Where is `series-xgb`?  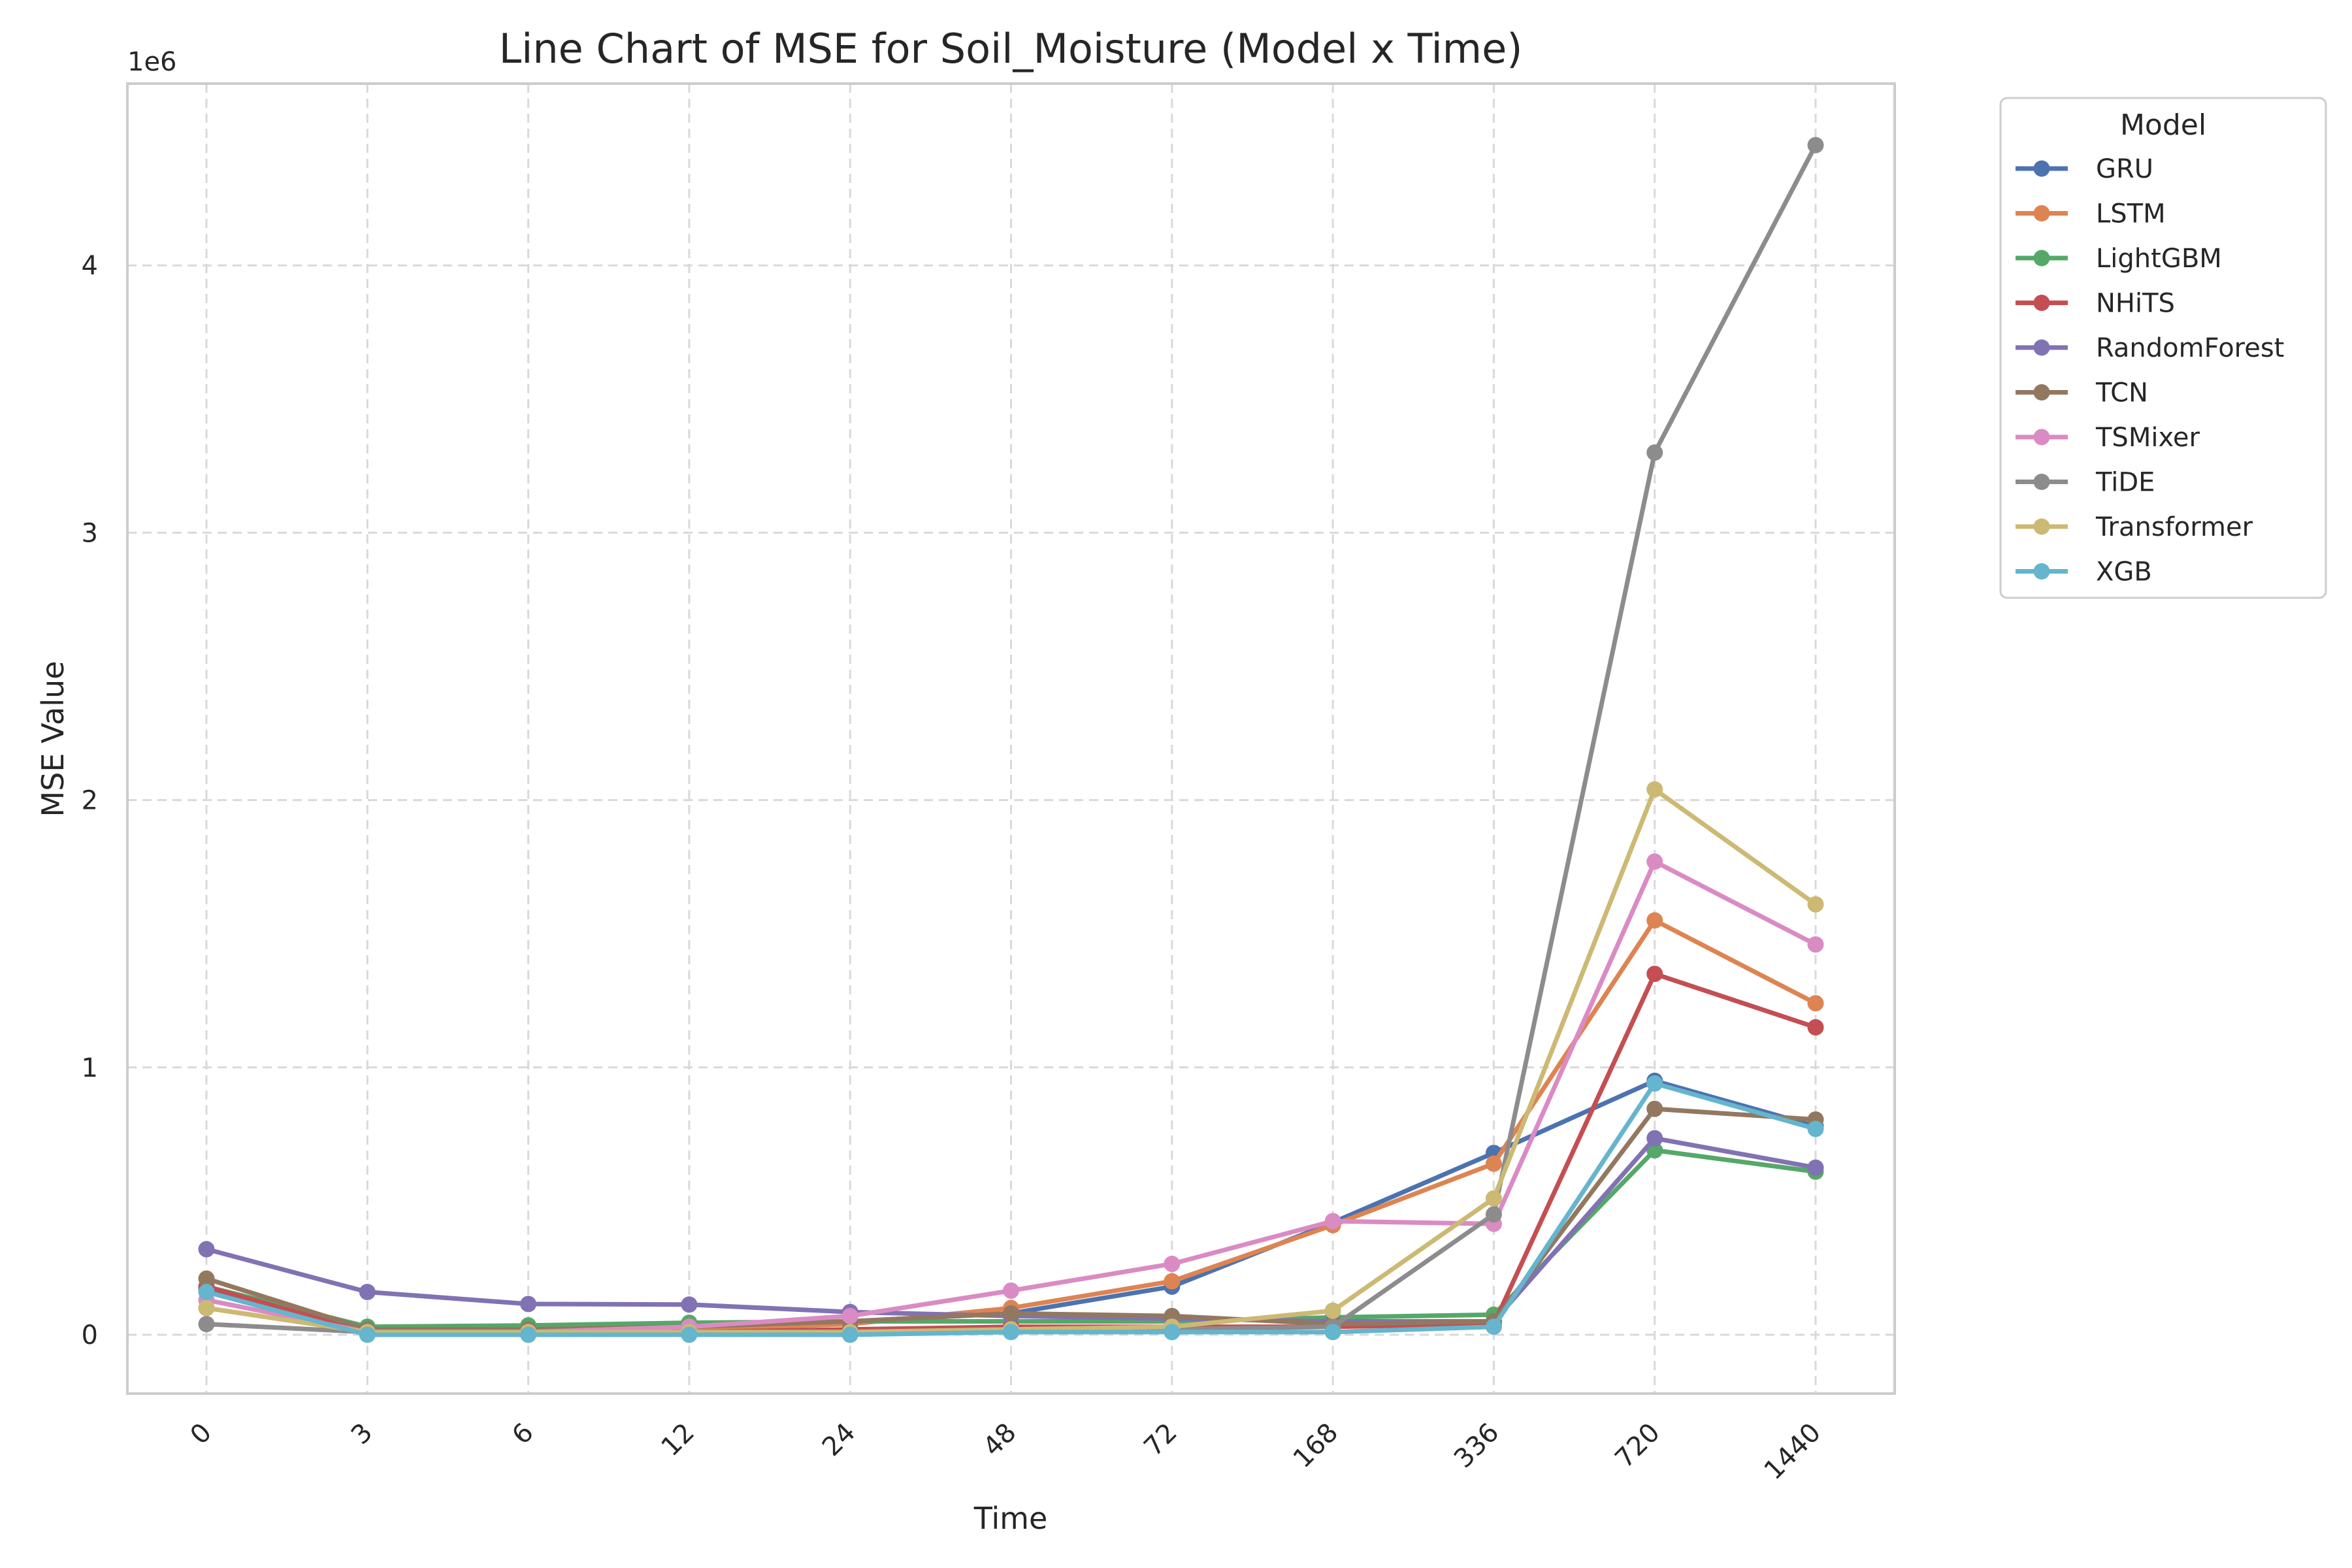
series-xgb is located at coordinates (1011, 1209).